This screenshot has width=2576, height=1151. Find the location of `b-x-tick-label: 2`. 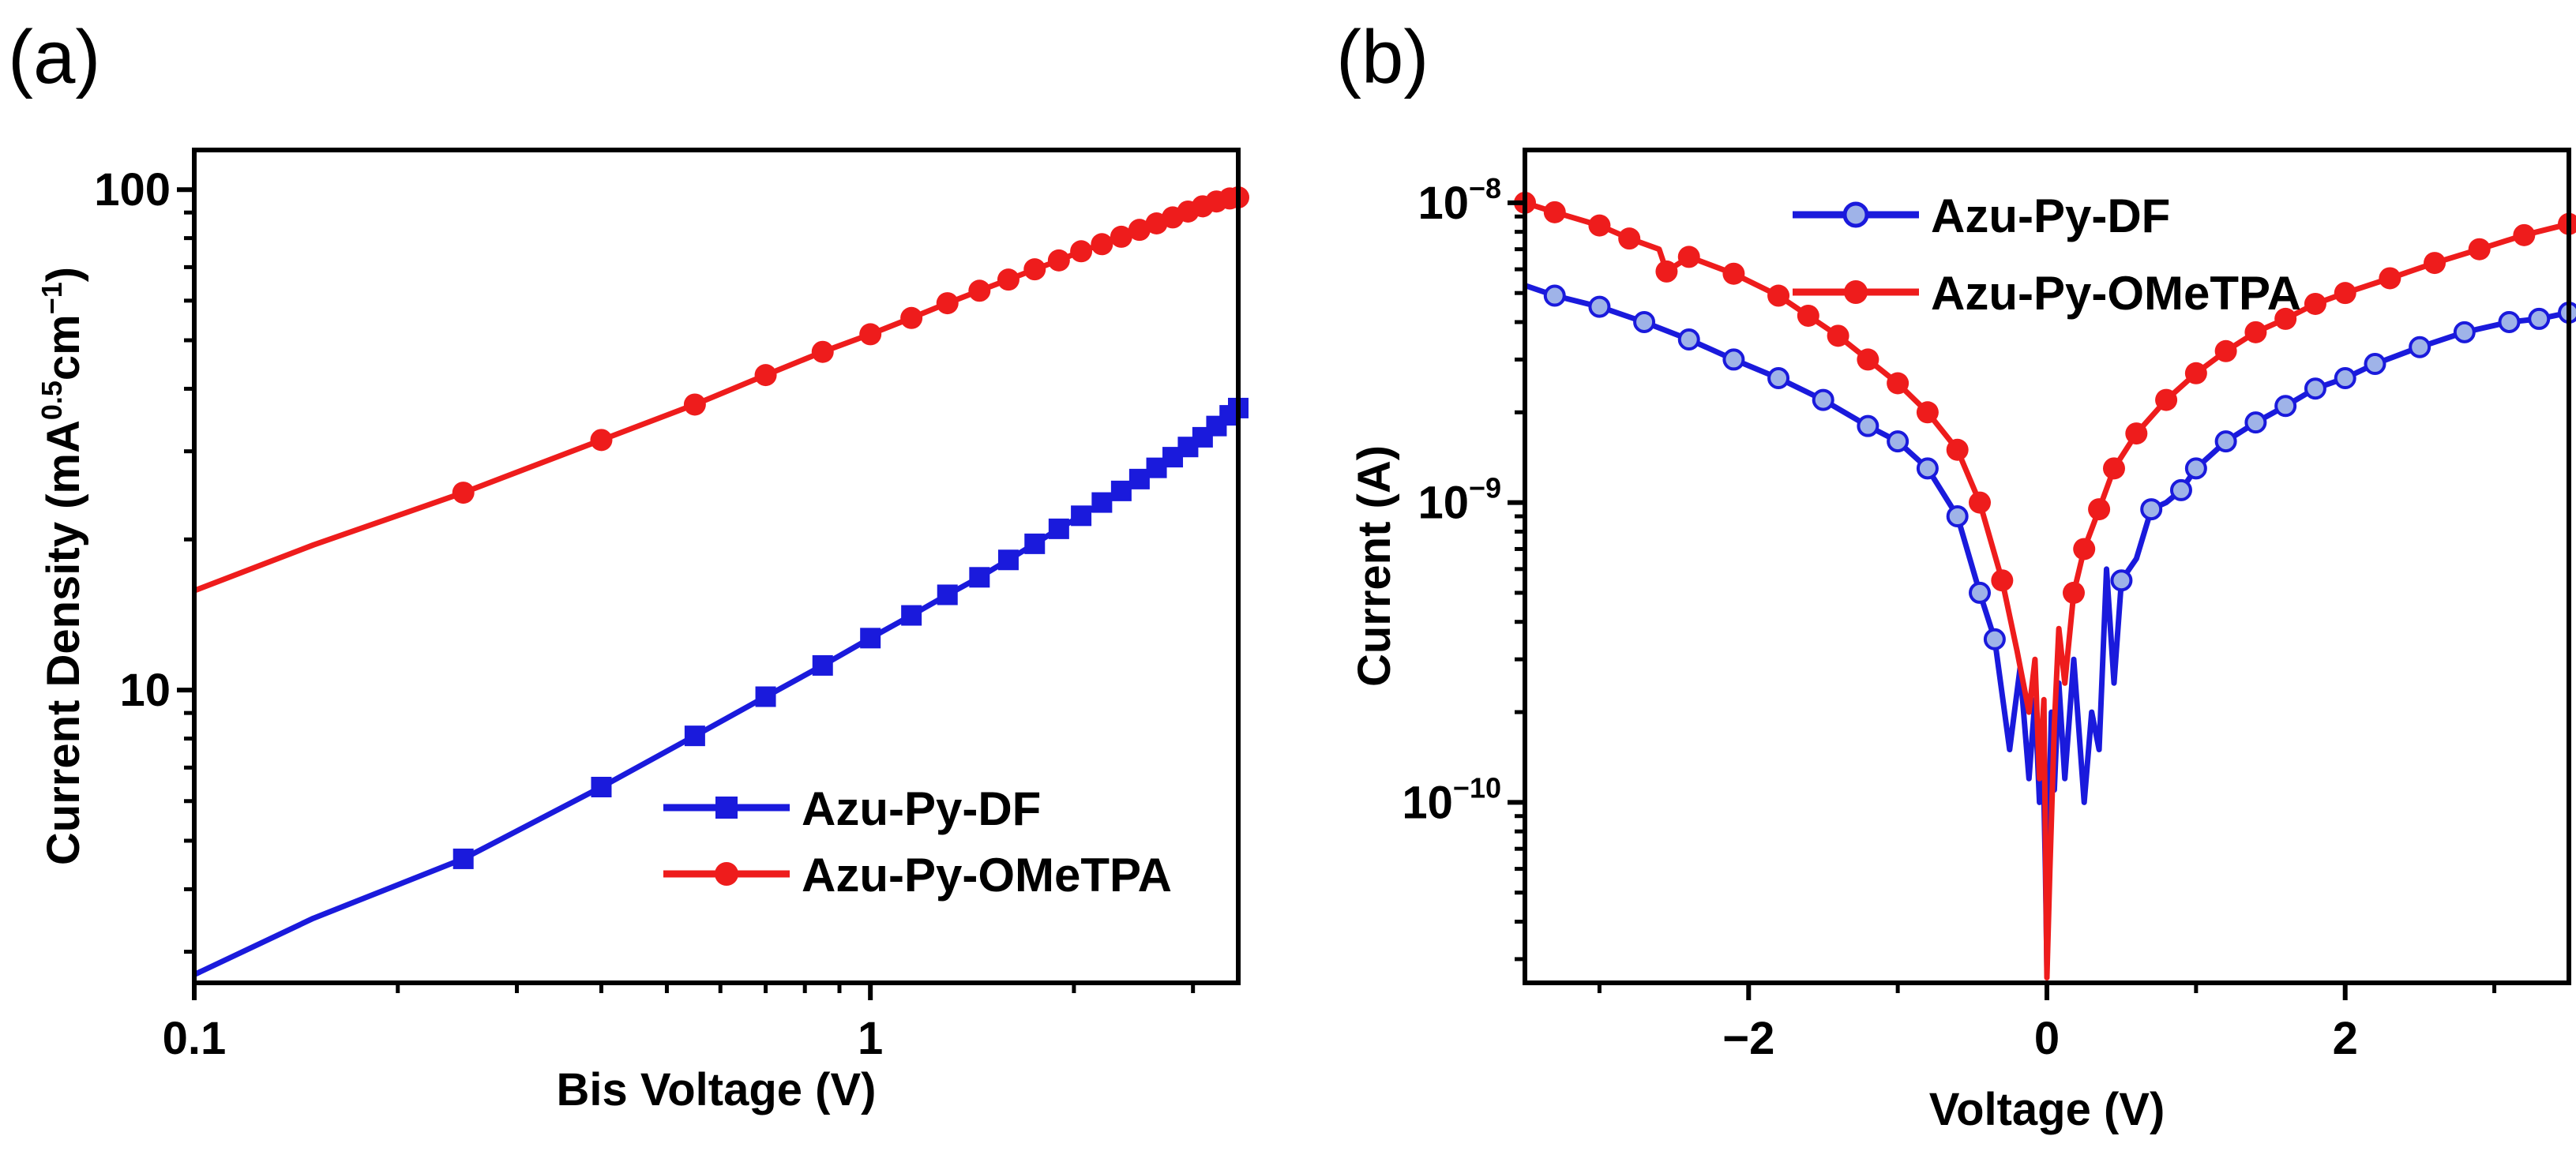

b-x-tick-label: 2 is located at coordinates (2345, 1038).